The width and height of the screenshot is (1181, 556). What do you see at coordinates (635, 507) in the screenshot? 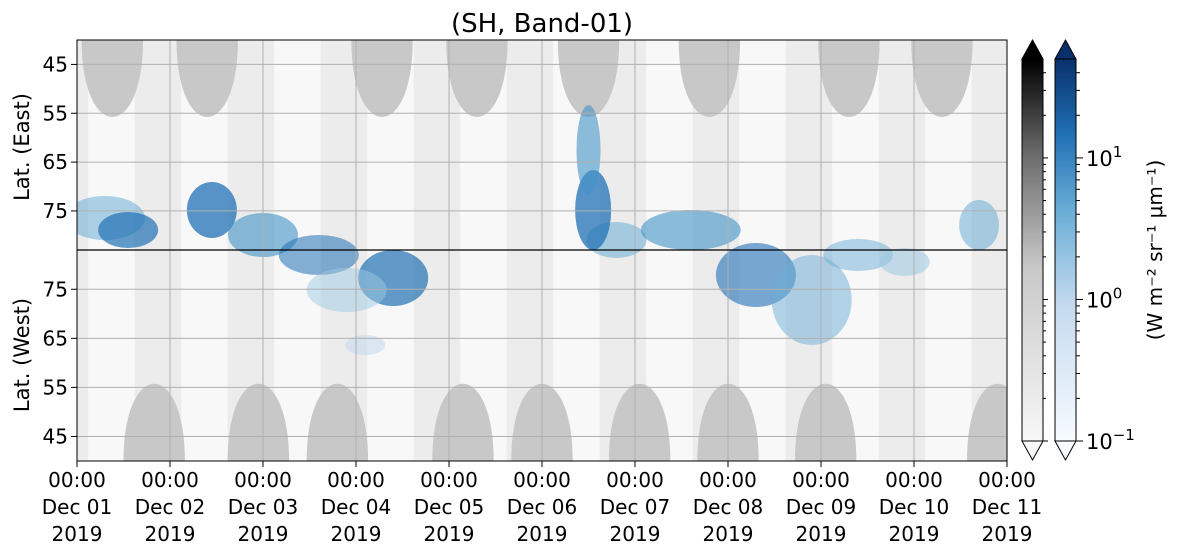
I see `x-tick-label: Dec 07` at bounding box center [635, 507].